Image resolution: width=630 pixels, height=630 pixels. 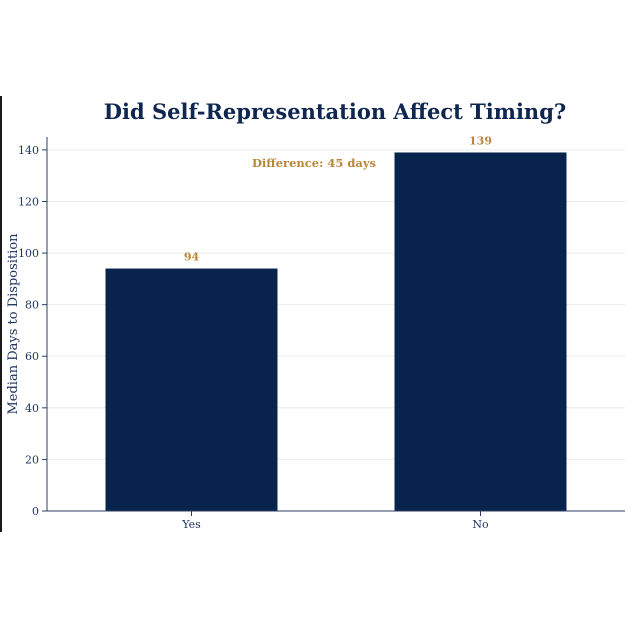 What do you see at coordinates (480, 524) in the screenshot?
I see `x-tick-label-no: No` at bounding box center [480, 524].